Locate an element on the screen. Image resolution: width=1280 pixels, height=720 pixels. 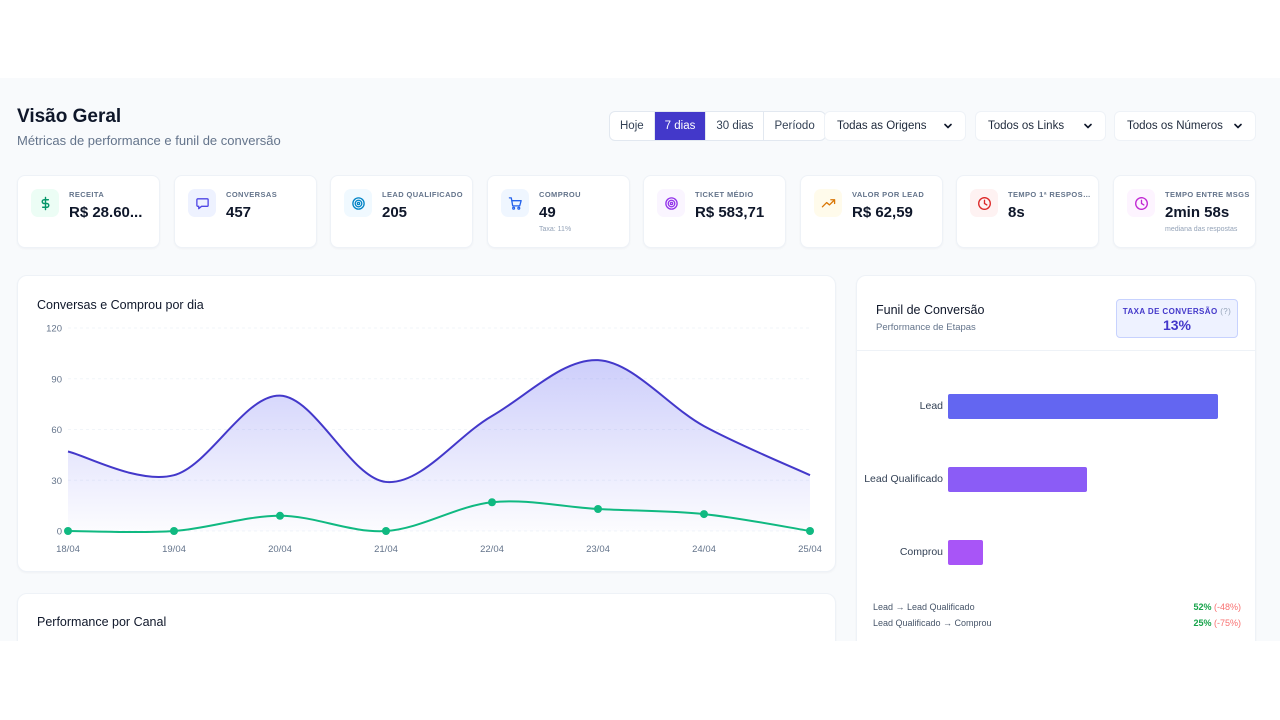
kpi-label: RECEITA is located at coordinates (87, 194).